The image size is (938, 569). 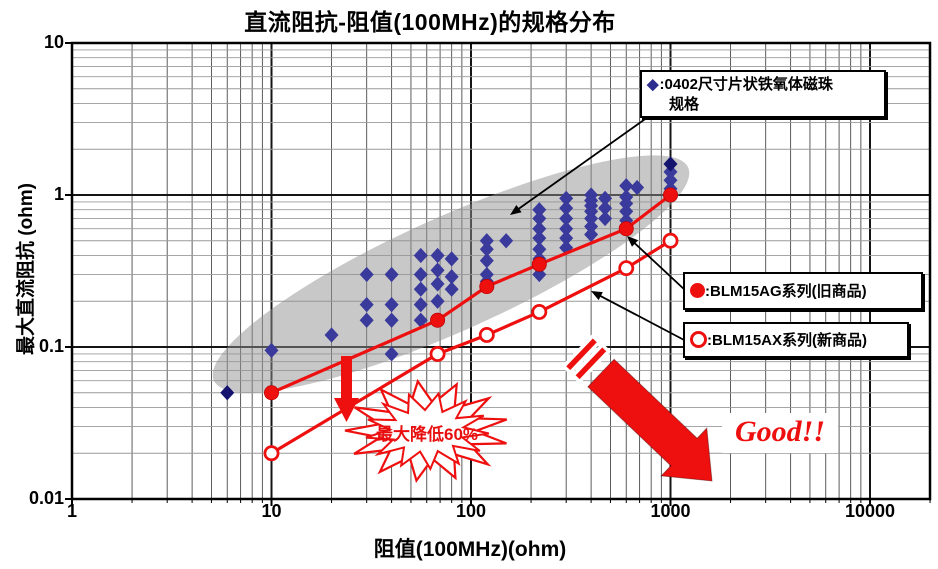 What do you see at coordinates (697, 290) in the screenshot?
I see `filled-circle-marker-icon` at bounding box center [697, 290].